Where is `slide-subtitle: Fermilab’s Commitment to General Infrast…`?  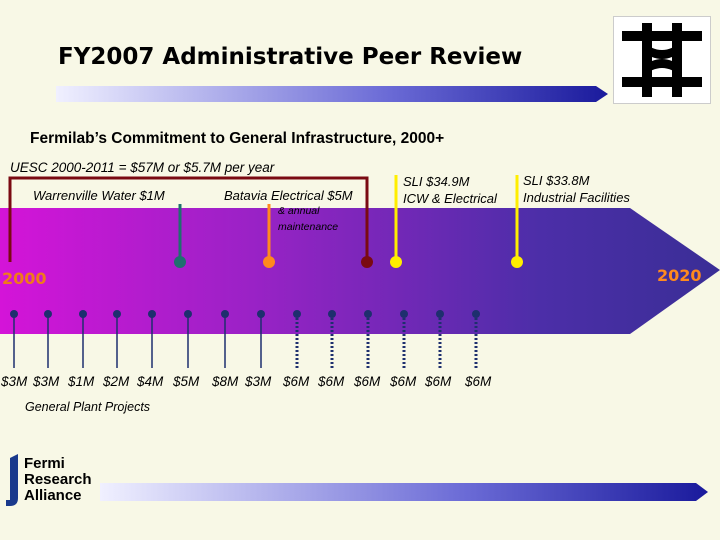 slide-subtitle: Fermilab’s Commitment to General Infrast… is located at coordinates (237, 138).